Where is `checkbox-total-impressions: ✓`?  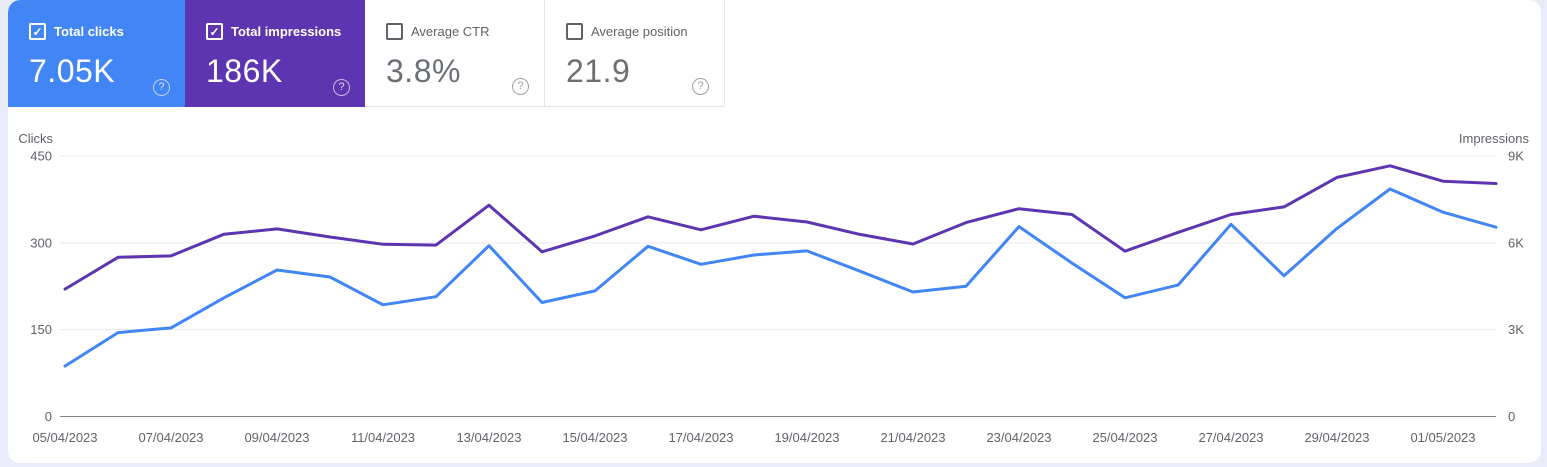 checkbox-total-impressions: ✓ is located at coordinates (214, 31).